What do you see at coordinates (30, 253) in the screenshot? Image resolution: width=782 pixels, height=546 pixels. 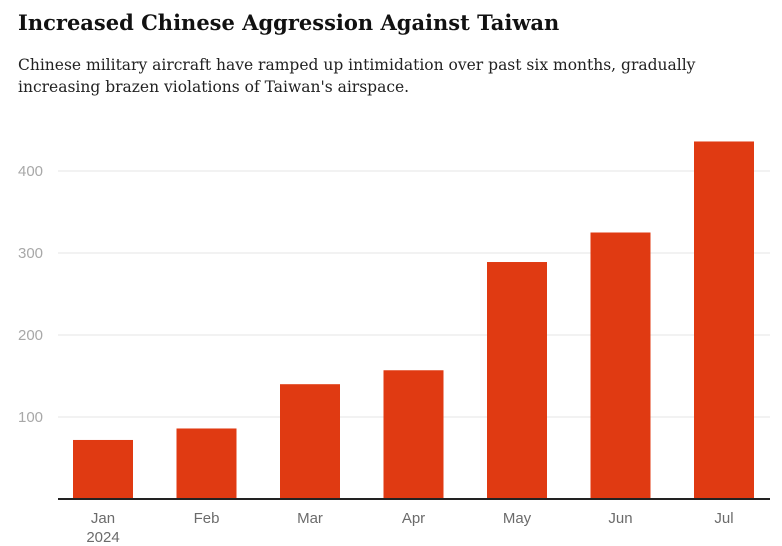 I see `y-tick-label-300: 300` at bounding box center [30, 253].